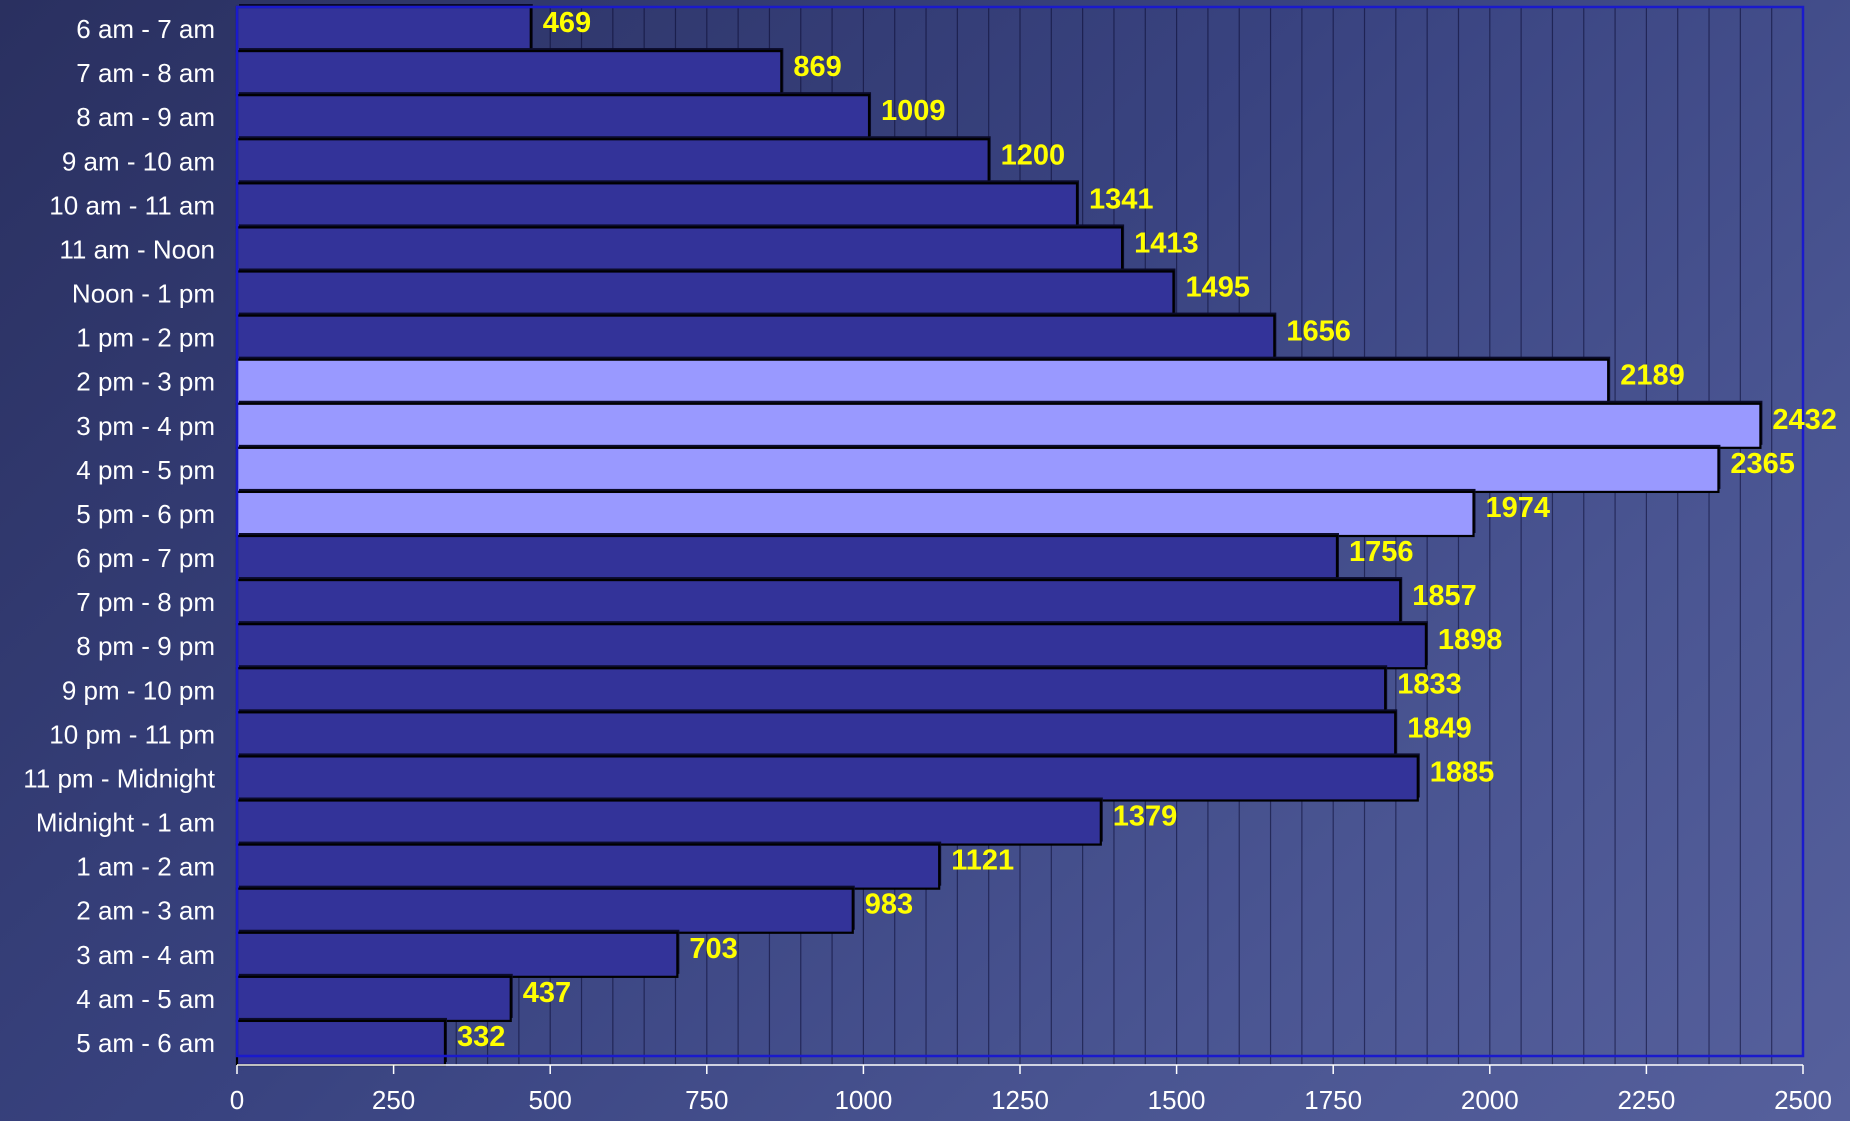 This screenshot has width=1850, height=1121. What do you see at coordinates (1652, 376) in the screenshot?
I see `value-label: 2189` at bounding box center [1652, 376].